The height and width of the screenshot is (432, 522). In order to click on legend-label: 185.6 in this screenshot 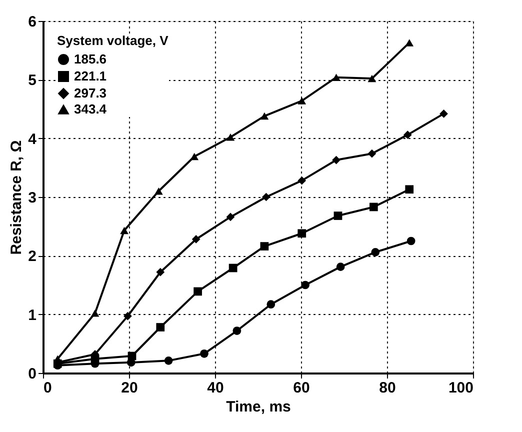, I will do `click(90, 59)`.